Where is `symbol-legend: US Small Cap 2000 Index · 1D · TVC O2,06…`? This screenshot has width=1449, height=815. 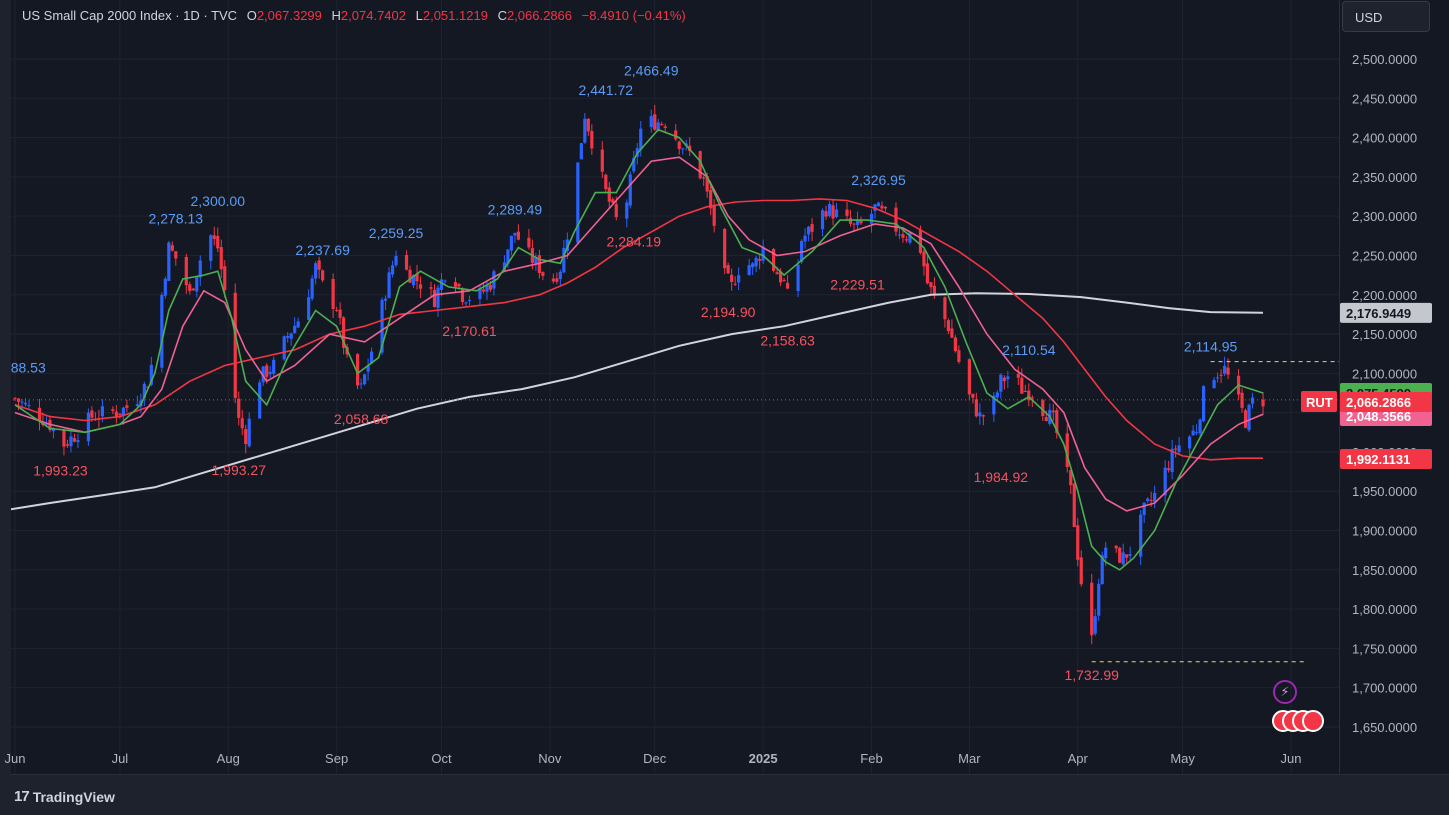 symbol-legend: US Small Cap 2000 Index · 1D · TVC O2,06… is located at coordinates (354, 15).